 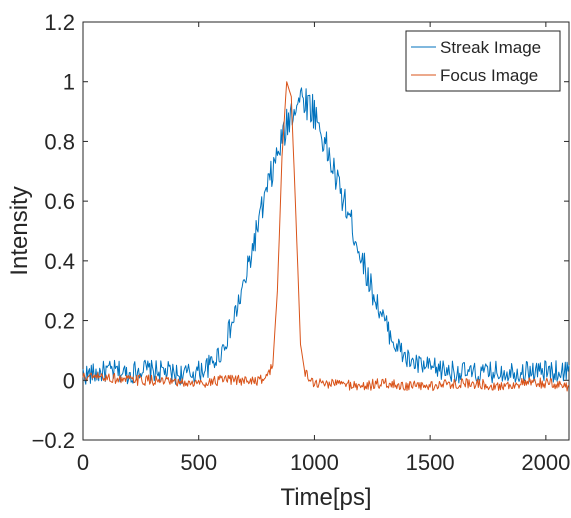 What do you see at coordinates (430, 462) in the screenshot?
I see `x-tick-label: 1500` at bounding box center [430, 462].